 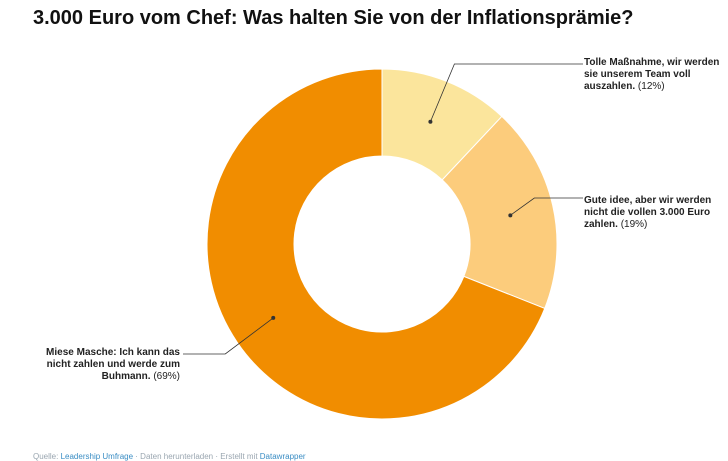 I want to click on slice-label-value: (12%), so click(x=651, y=86).